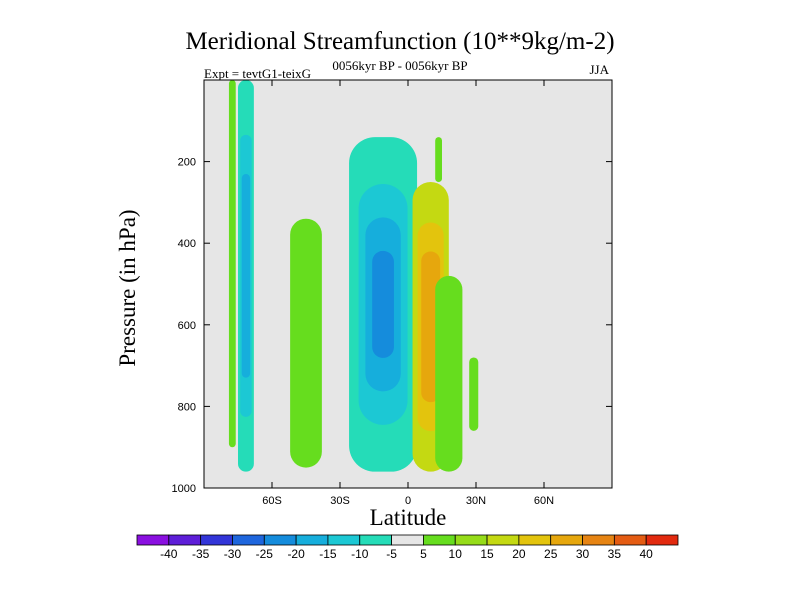  I want to click on colorbar-label: 15, so click(487, 554).